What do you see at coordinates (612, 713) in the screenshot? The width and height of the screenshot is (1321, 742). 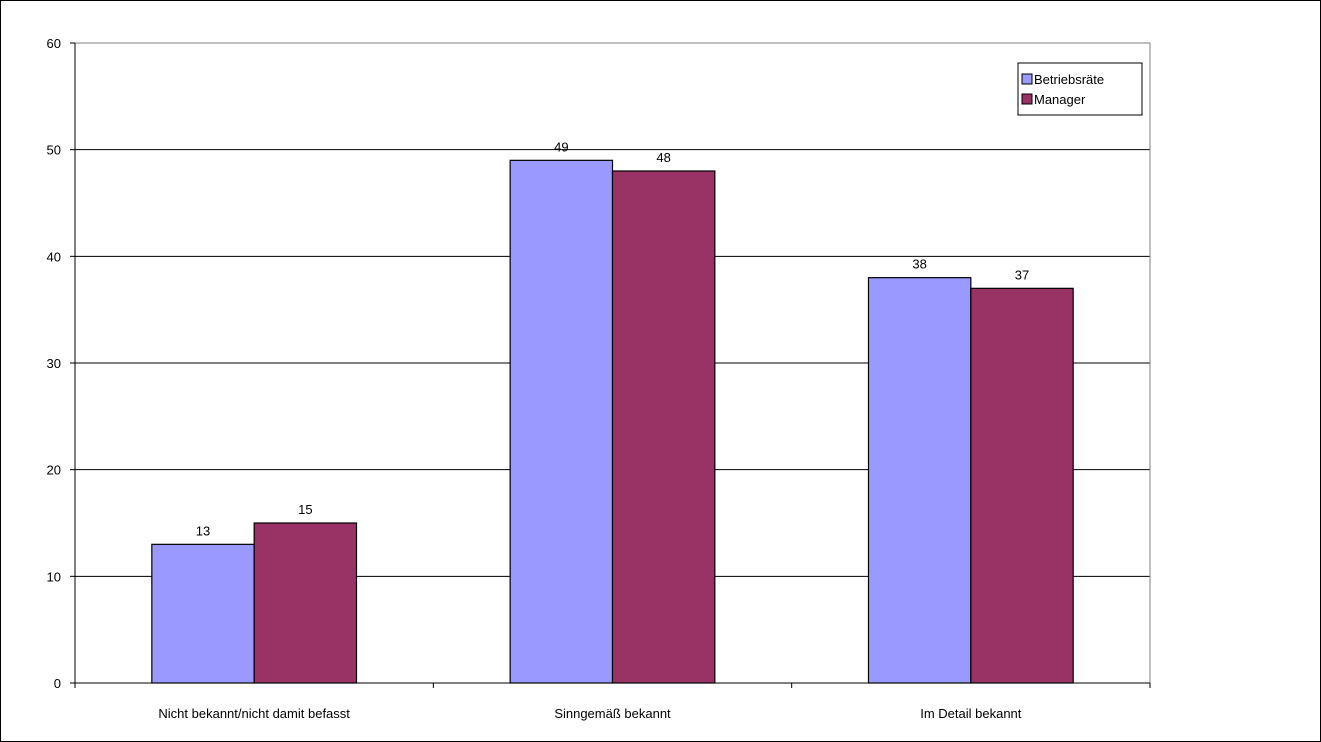 I see `x-tick-label: Sinngemäß bekannt` at bounding box center [612, 713].